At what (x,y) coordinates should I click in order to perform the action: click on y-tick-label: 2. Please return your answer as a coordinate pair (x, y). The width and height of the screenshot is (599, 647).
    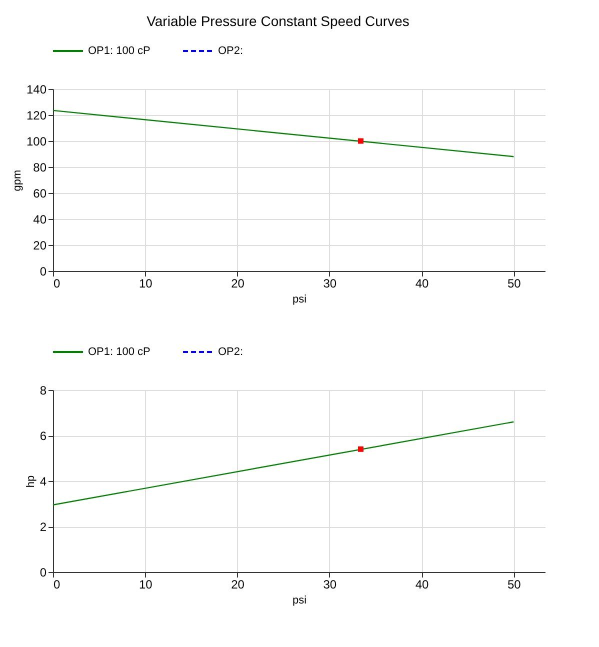
    Looking at the image, I should click on (43, 527).